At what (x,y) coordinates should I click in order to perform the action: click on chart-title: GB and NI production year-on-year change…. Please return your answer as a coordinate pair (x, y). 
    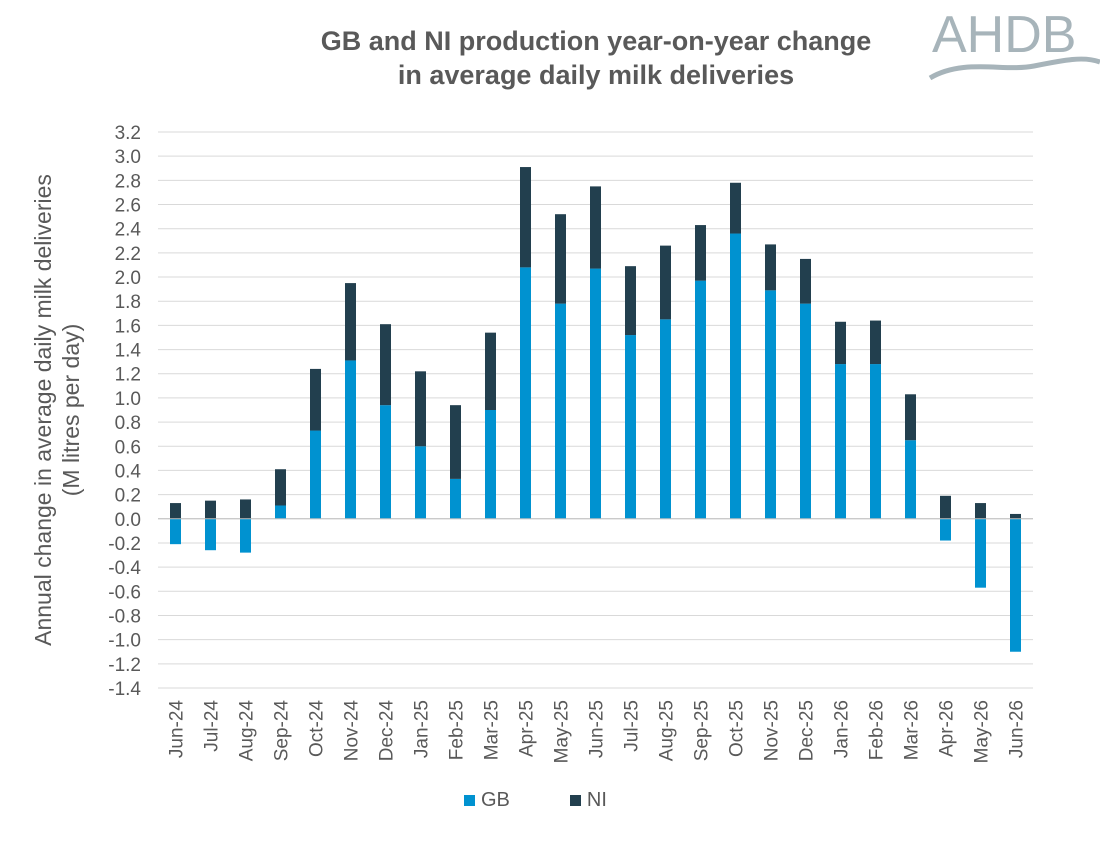
    Looking at the image, I should click on (596, 58).